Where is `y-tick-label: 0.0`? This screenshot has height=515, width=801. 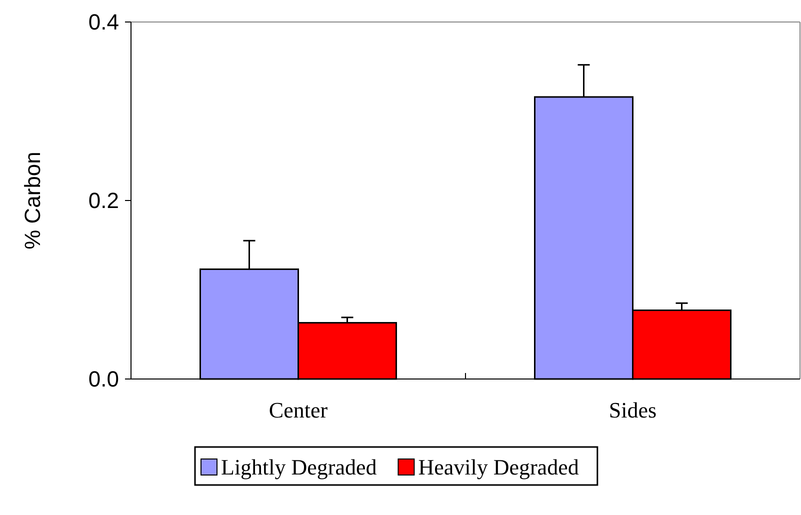
y-tick-label: 0.0 is located at coordinates (103, 379).